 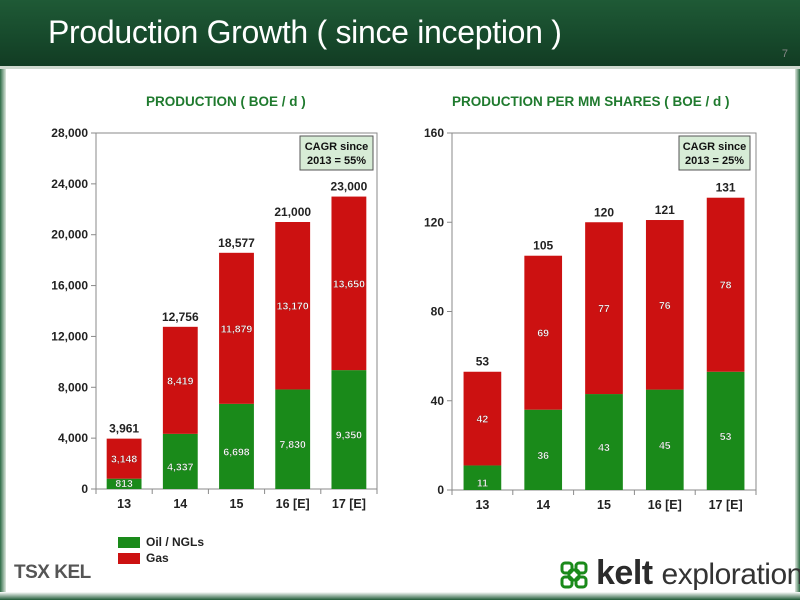 What do you see at coordinates (336, 161) in the screenshot?
I see `cagr-annotation-text: 2013 = 55%` at bounding box center [336, 161].